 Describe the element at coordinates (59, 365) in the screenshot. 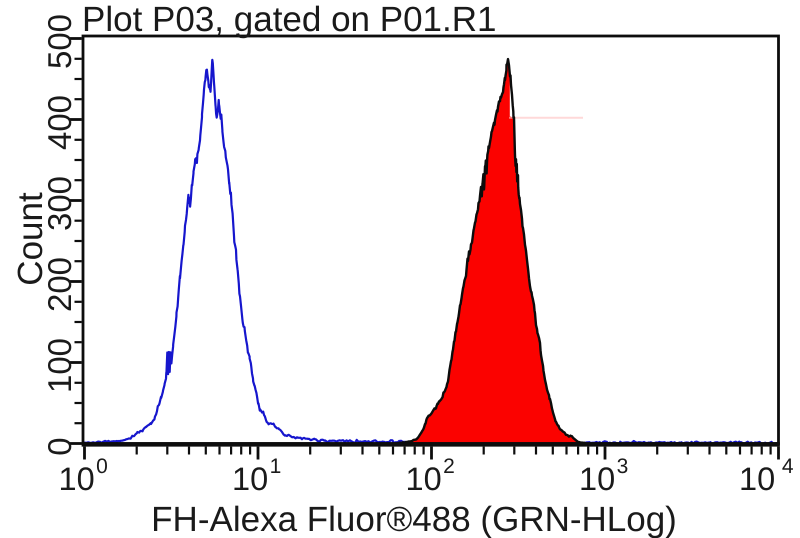

I see `svg-text: 100` at that location.